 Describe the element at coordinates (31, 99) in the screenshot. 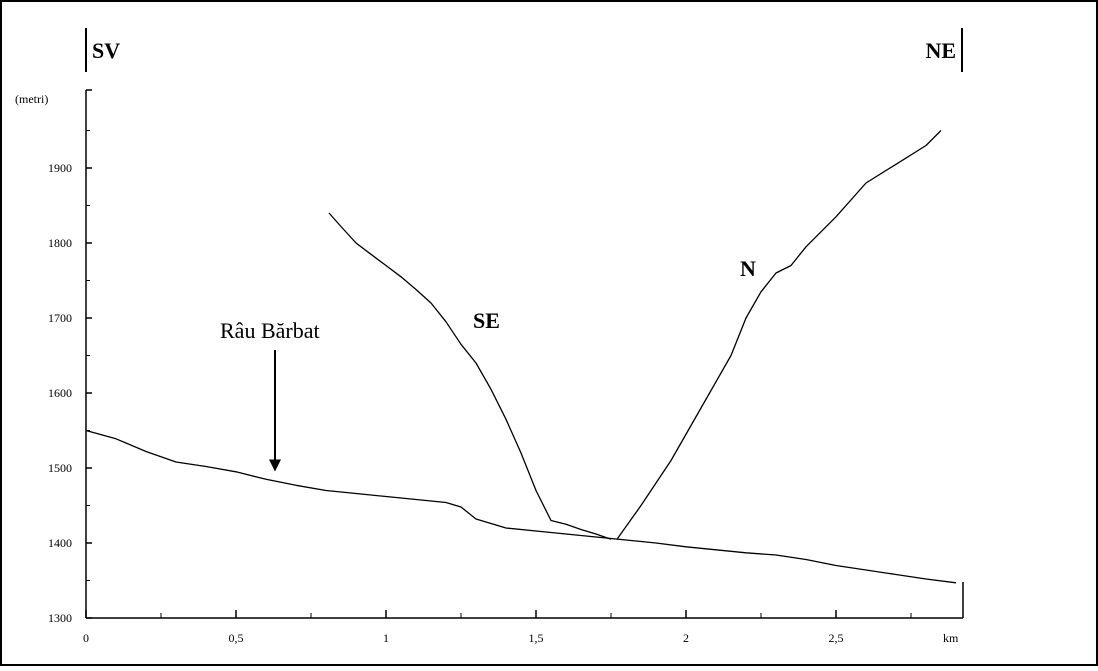

I see `y-axis-label: (metri)` at that location.